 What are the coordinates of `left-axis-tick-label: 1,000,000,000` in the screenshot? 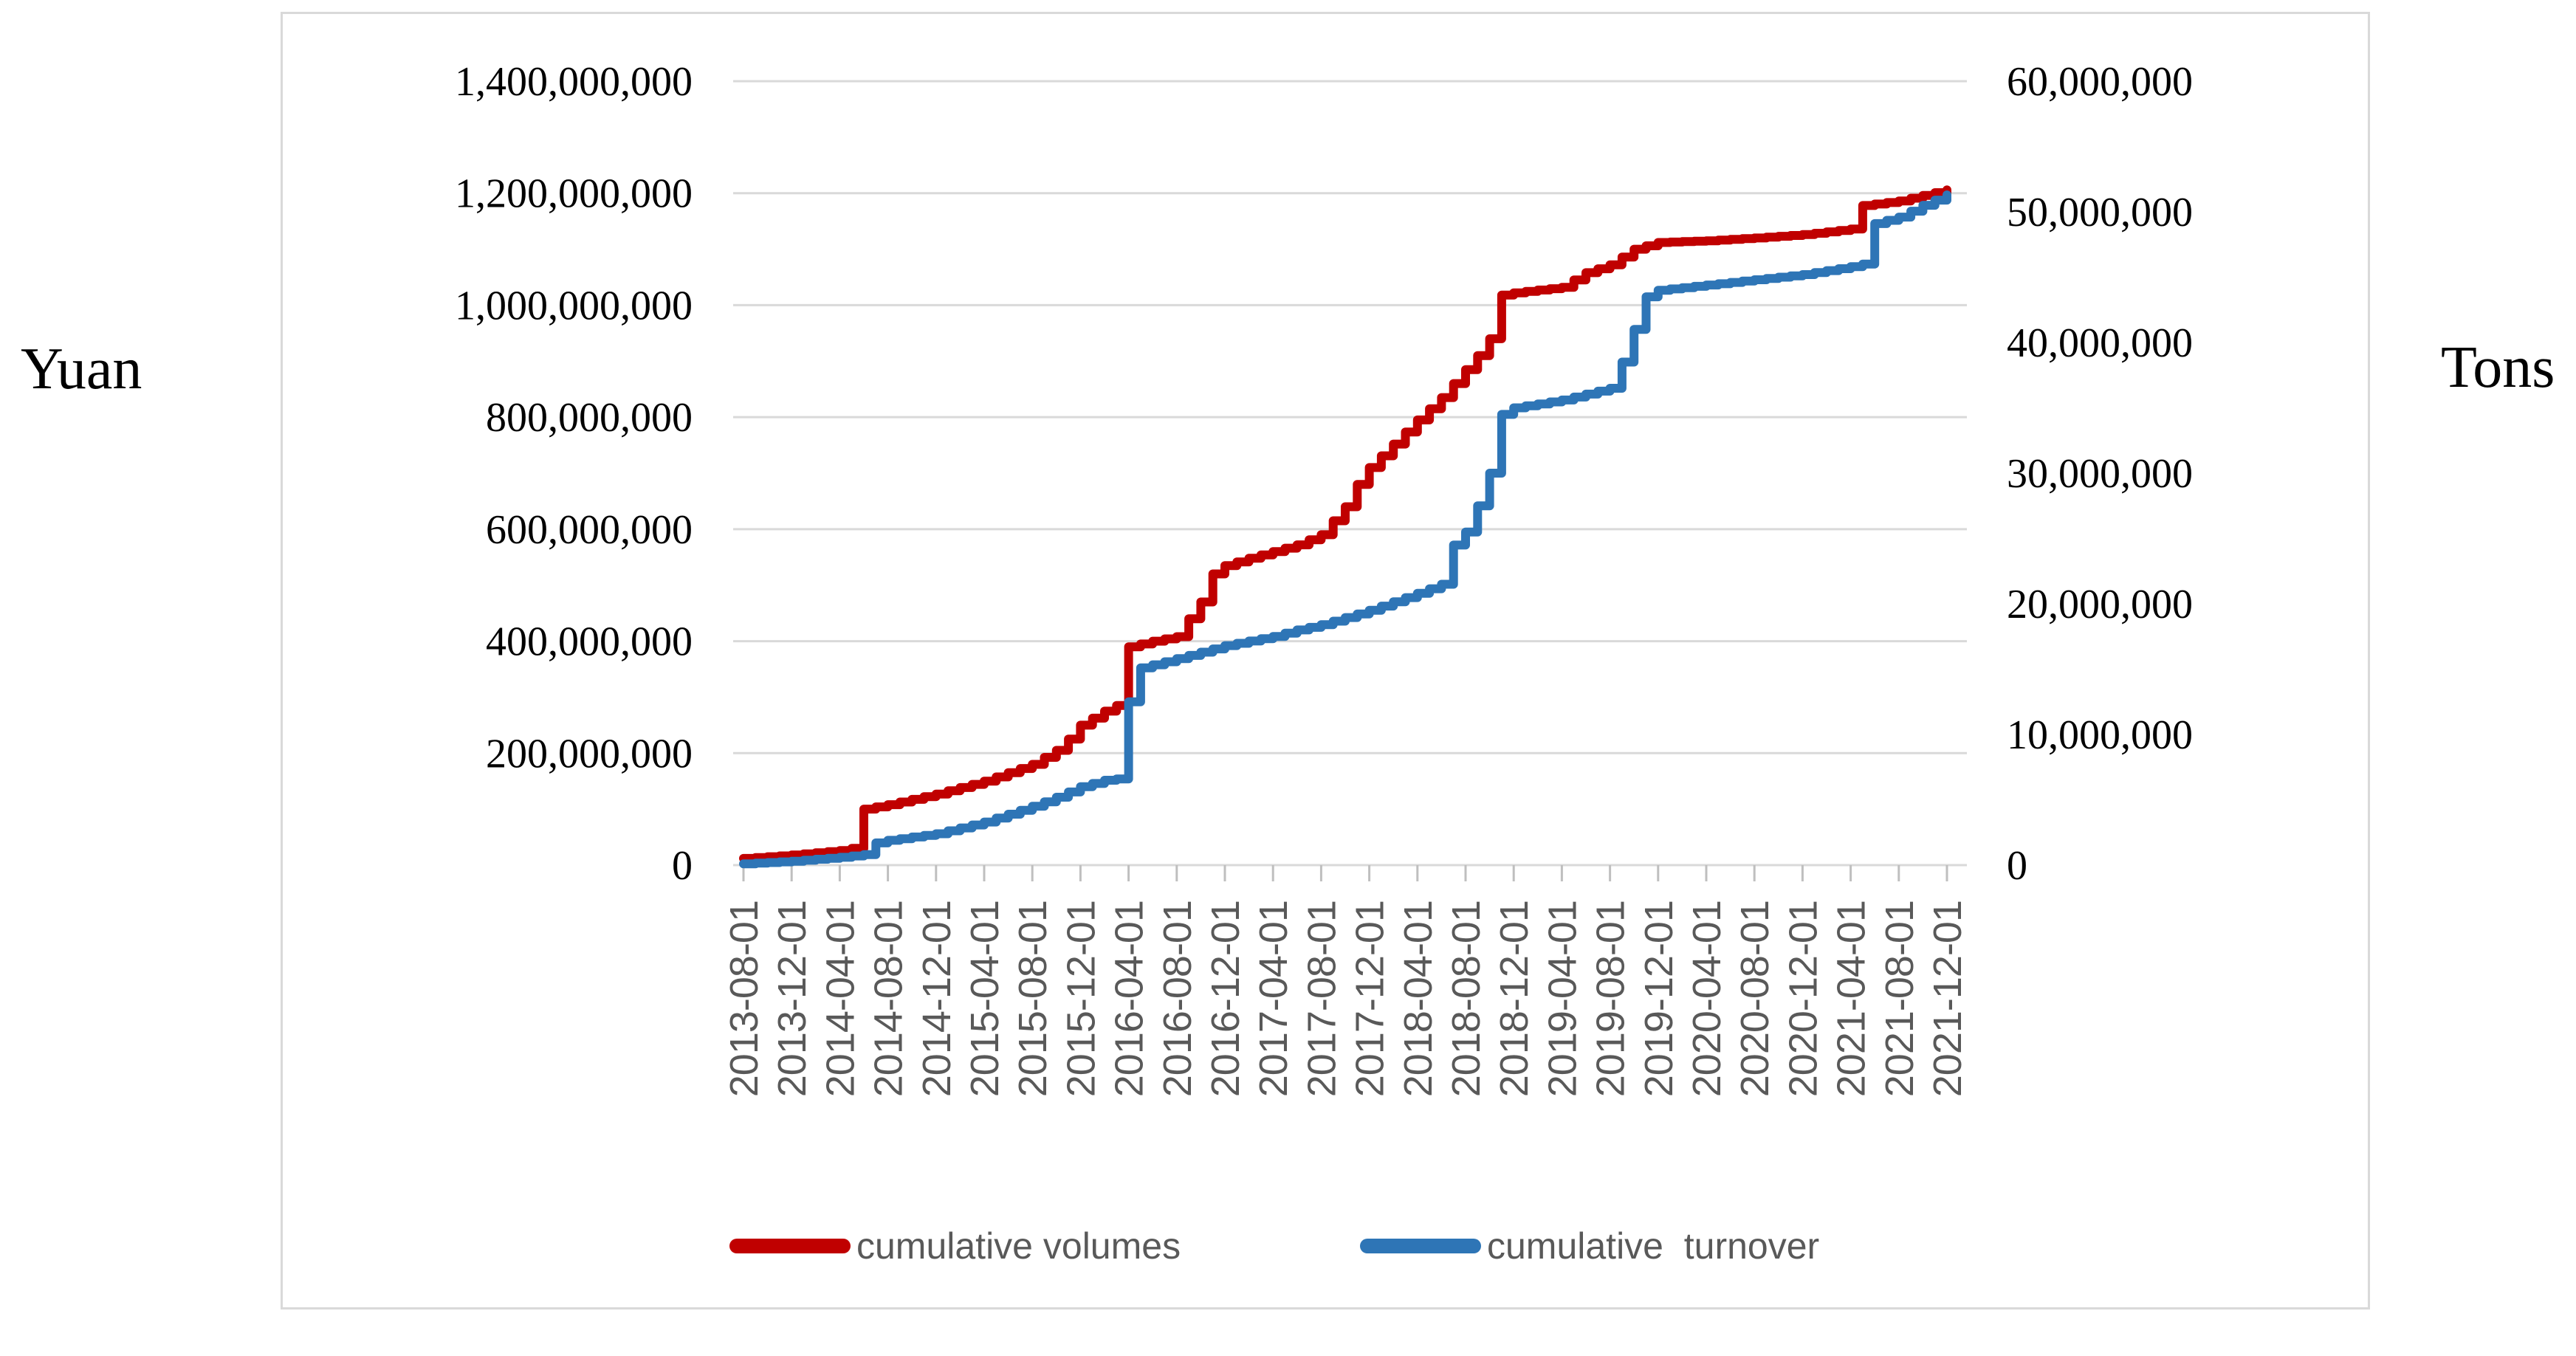 It's located at (574, 305).